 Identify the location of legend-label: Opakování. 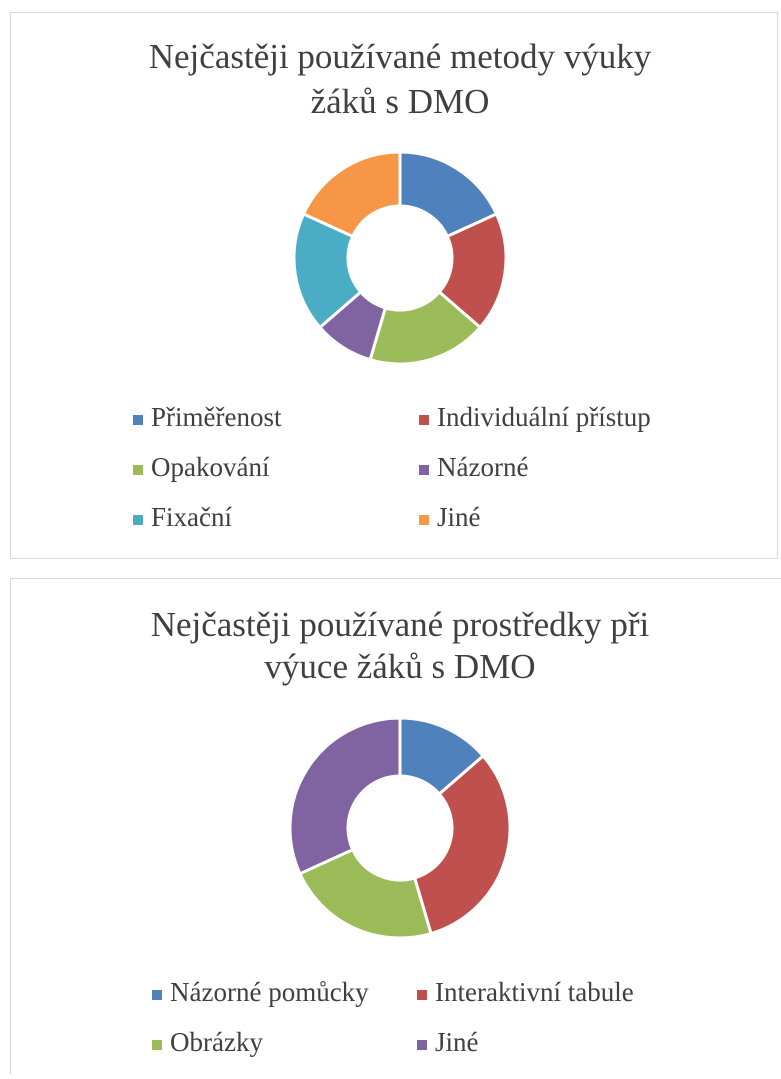
(210, 467).